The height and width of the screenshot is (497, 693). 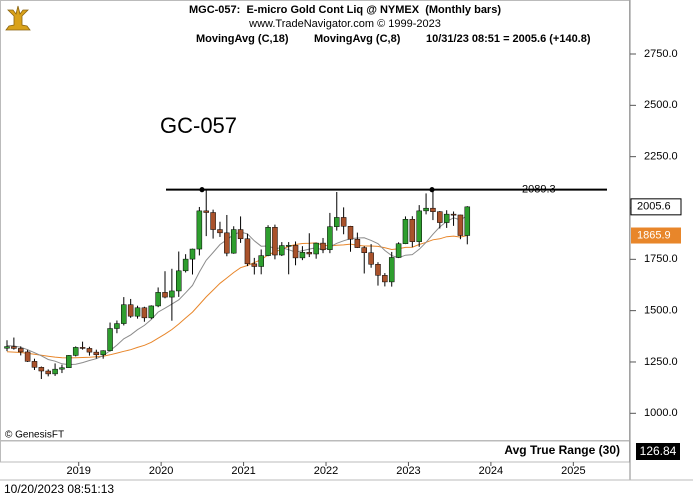 What do you see at coordinates (508, 39) in the screenshot?
I see `quote: 10/31/23 08:51 = 2005.6 (+140.8)` at bounding box center [508, 39].